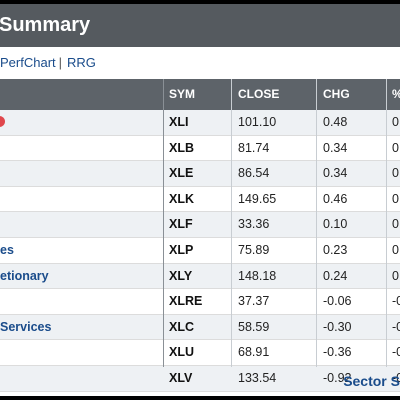 The image size is (400, 400). Describe the element at coordinates (24, 275) in the screenshot. I see `sector-name-link: etionary` at that location.